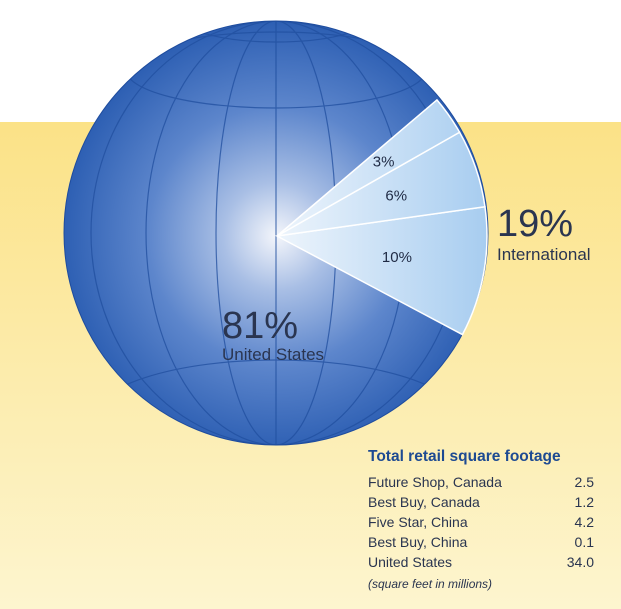  Describe the element at coordinates (584, 542) in the screenshot. I see `row-value: 0.1` at that location.